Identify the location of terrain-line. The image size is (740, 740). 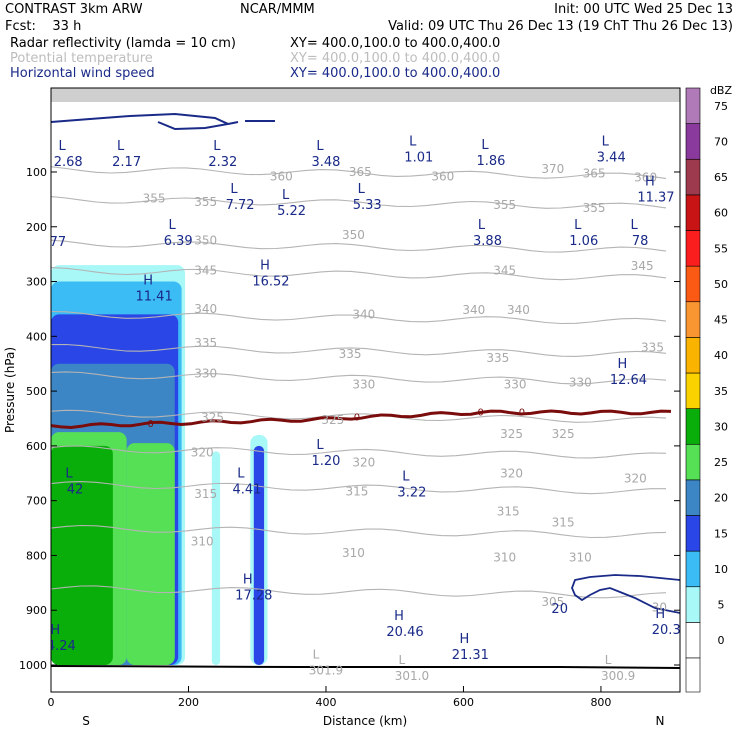
(365, 667).